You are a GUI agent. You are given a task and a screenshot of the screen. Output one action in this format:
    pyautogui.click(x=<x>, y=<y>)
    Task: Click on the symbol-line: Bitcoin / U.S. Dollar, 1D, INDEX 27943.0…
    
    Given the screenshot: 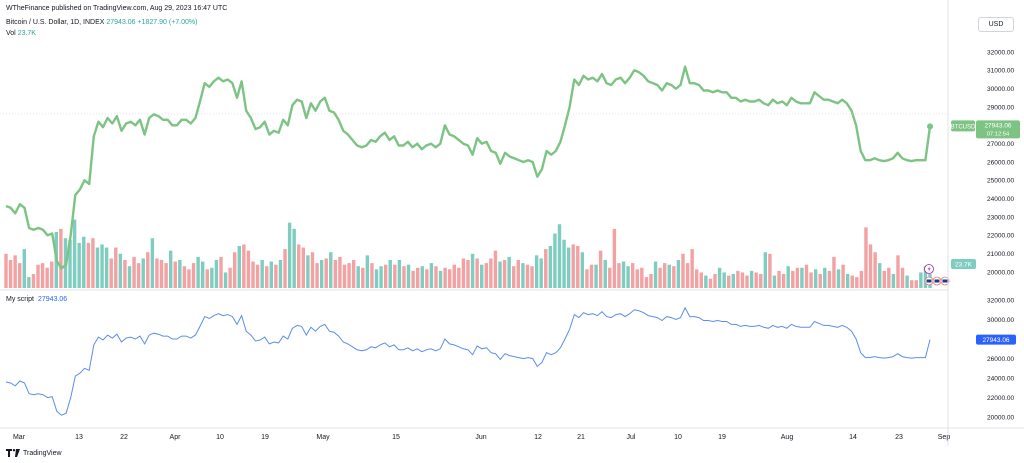 What is the action you would take?
    pyautogui.click(x=101, y=22)
    